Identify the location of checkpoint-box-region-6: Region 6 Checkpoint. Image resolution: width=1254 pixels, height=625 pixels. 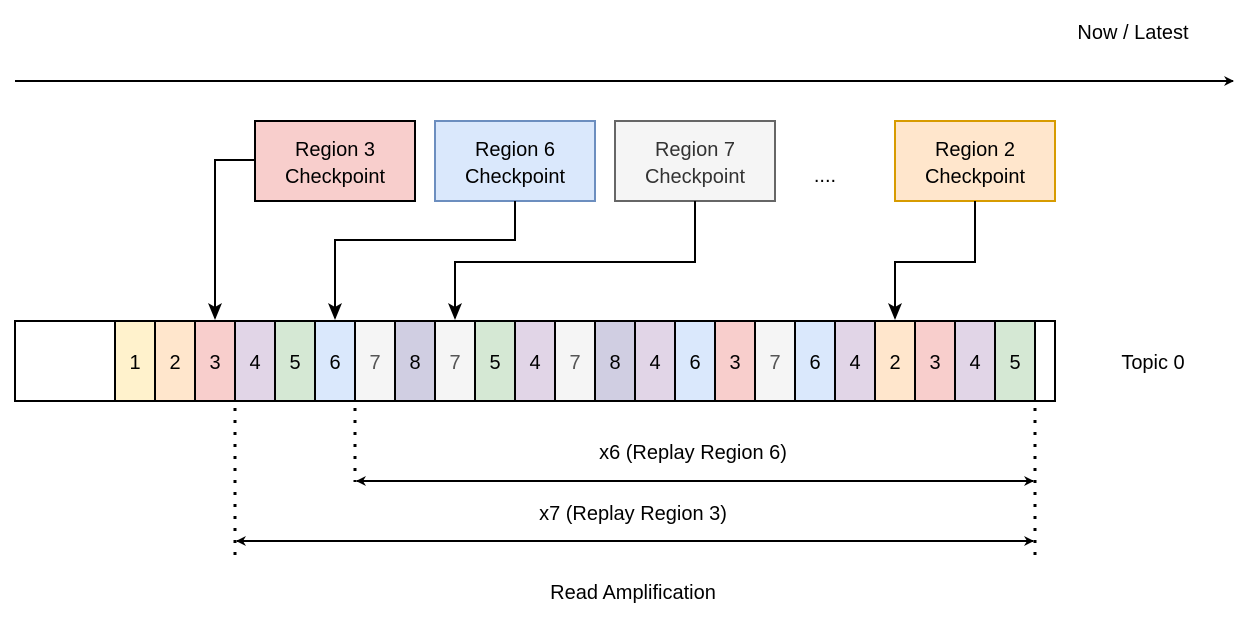
(515, 161).